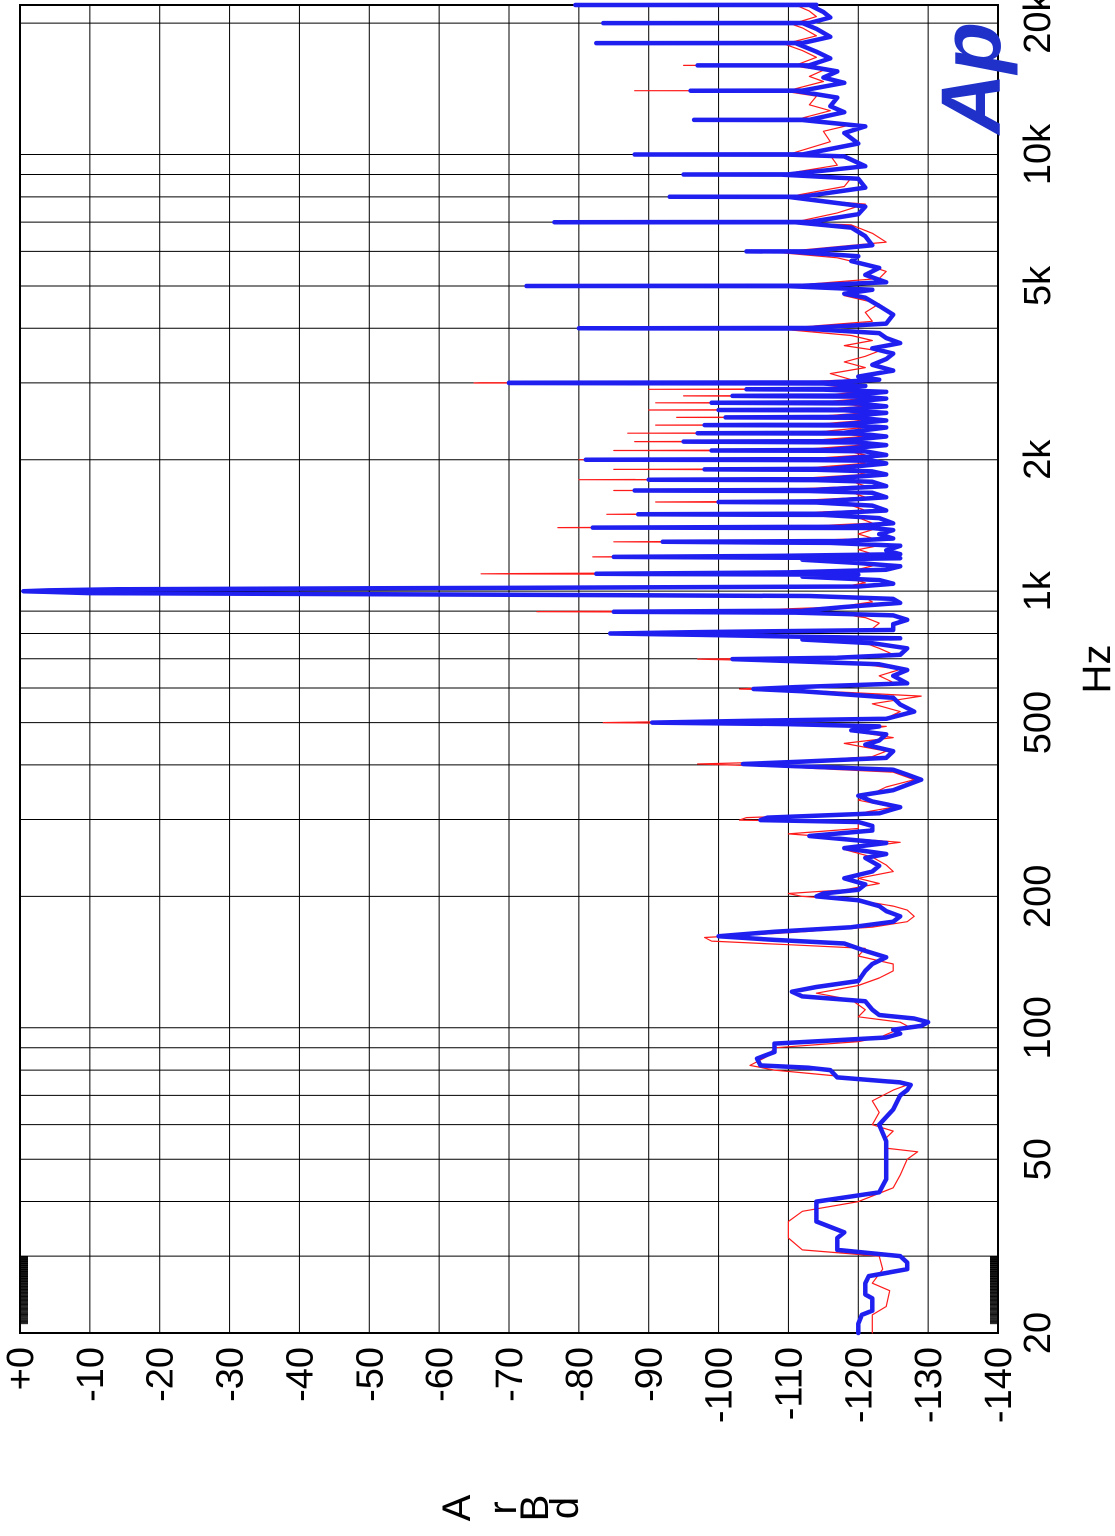  I want to click on level-tick-label: -100, so click(720, 1385).